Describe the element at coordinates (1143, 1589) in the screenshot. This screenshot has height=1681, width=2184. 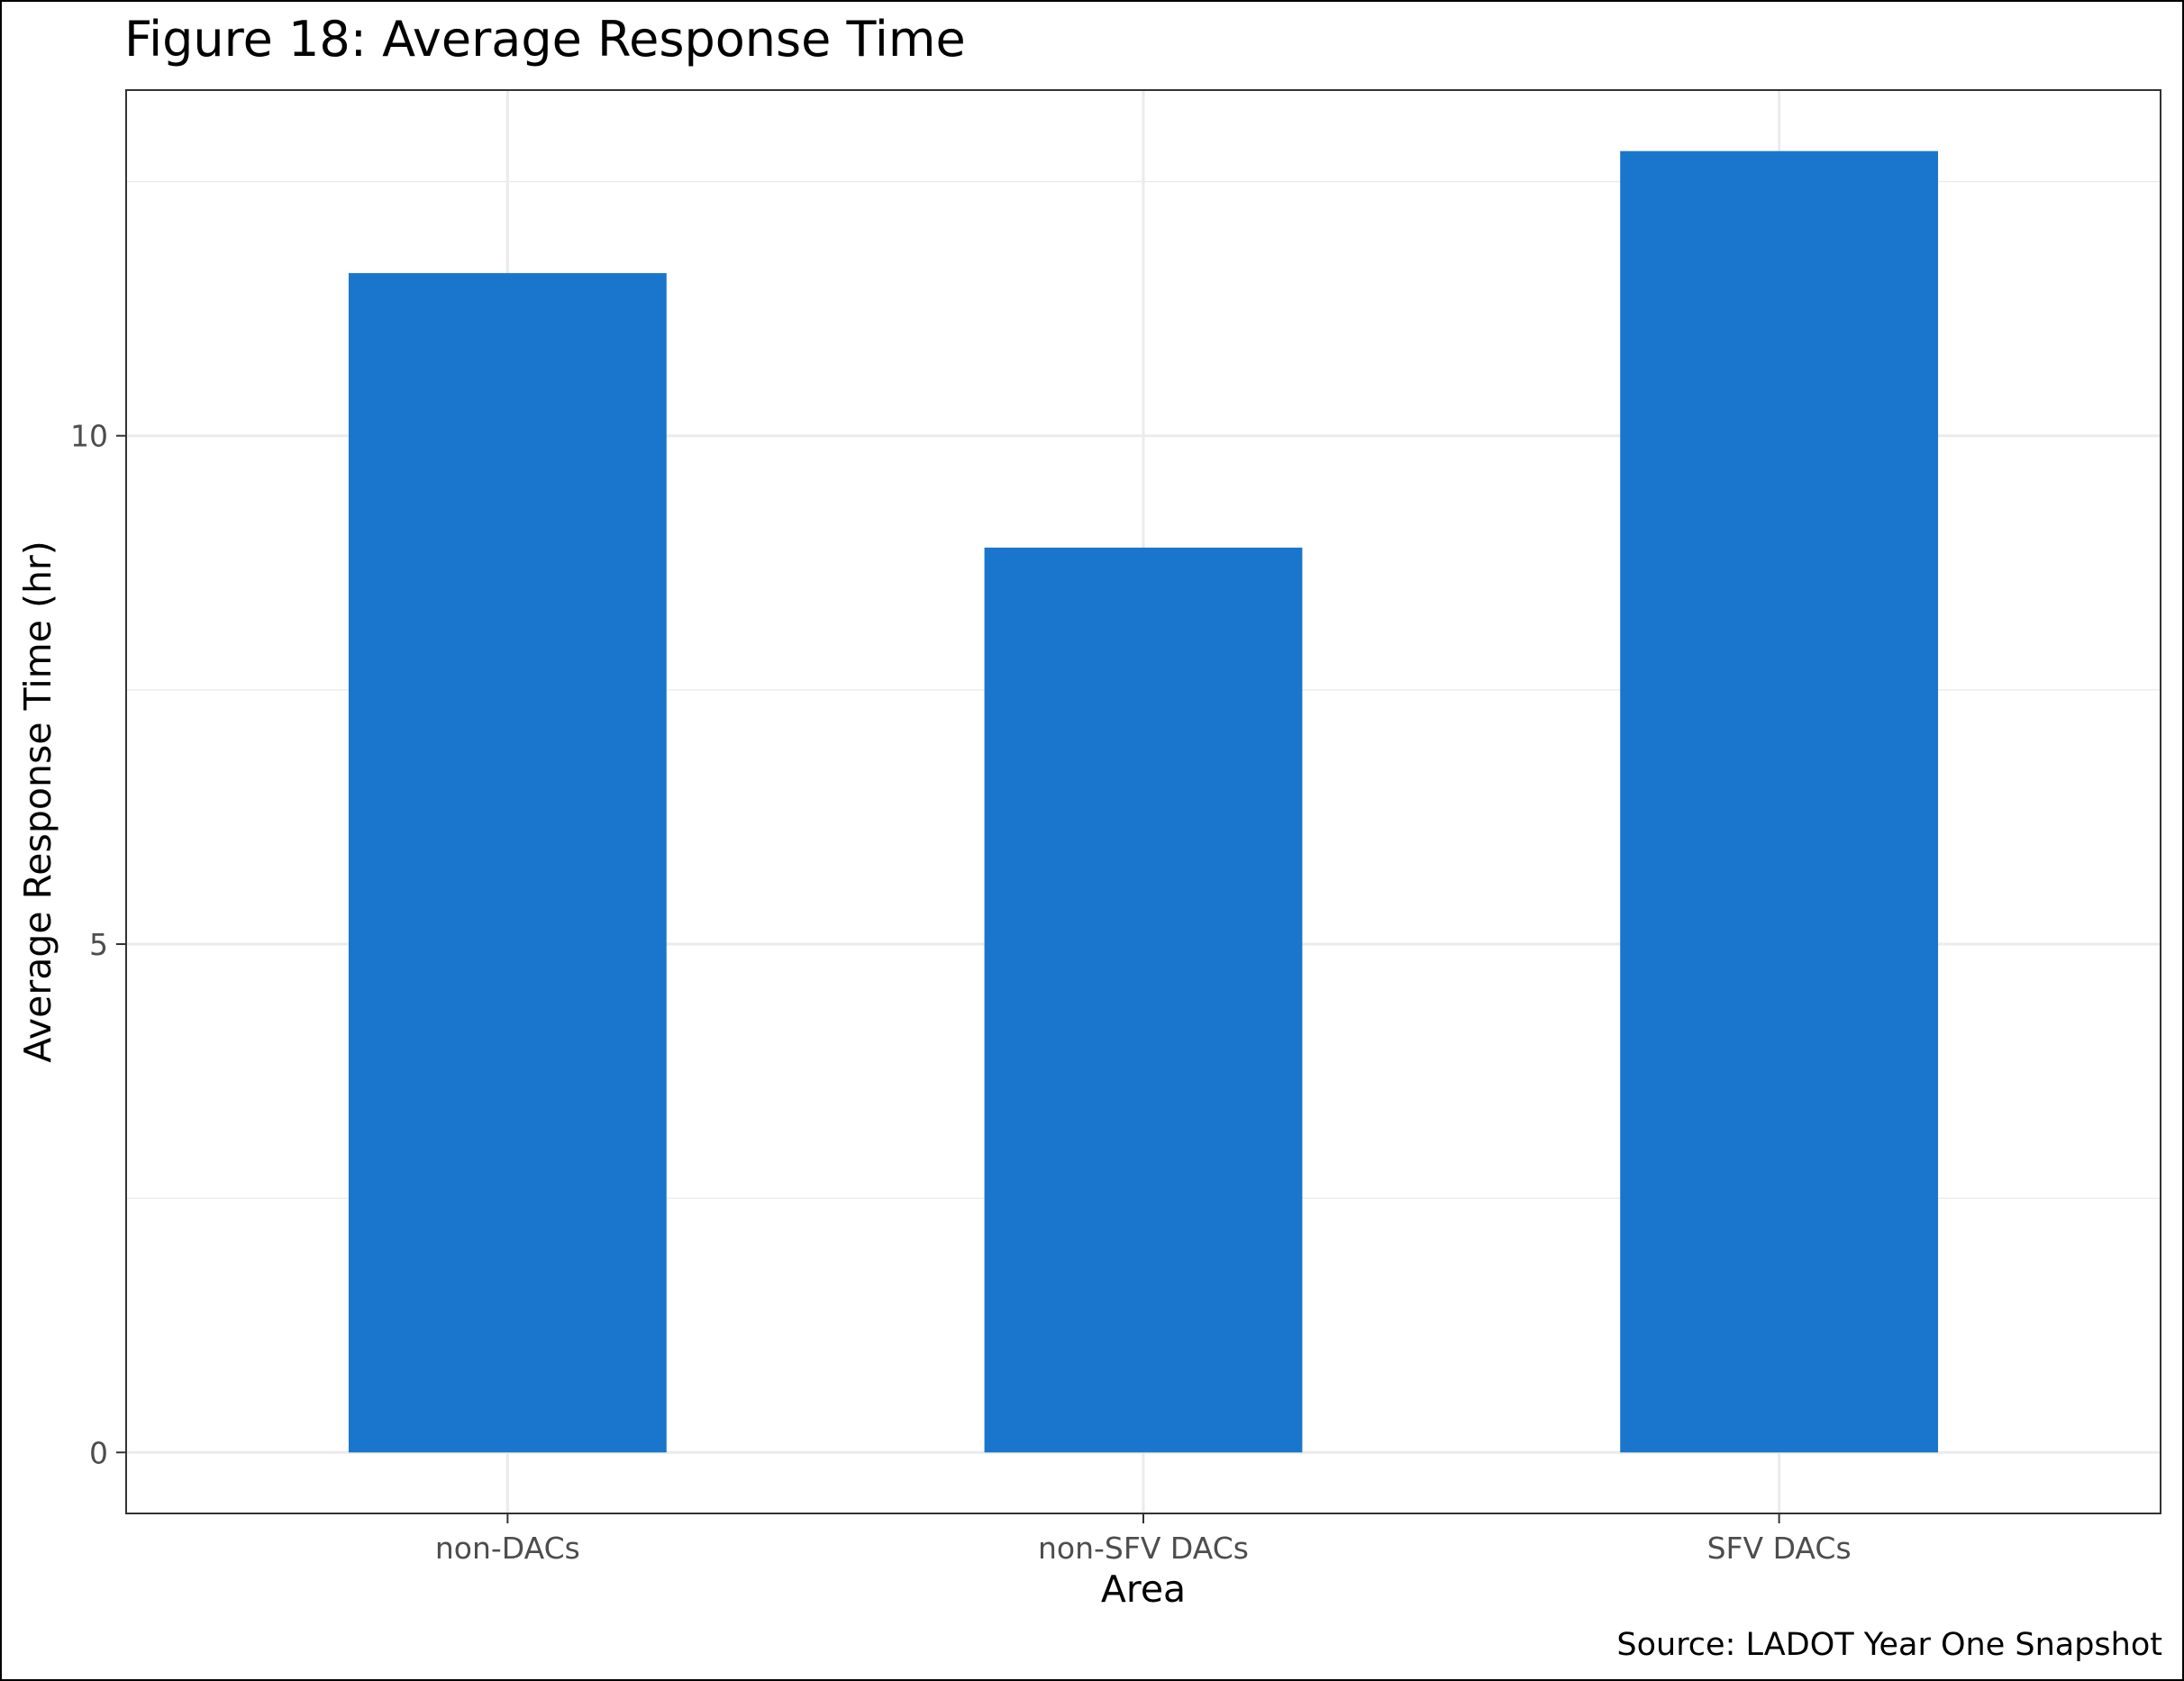
I see `x-axis-title: Area` at that location.